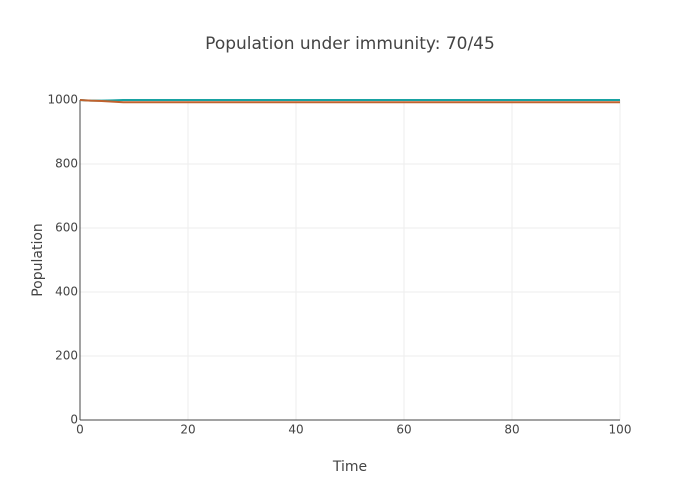  What do you see at coordinates (80, 430) in the screenshot?
I see `x-tick-label: 0` at bounding box center [80, 430].